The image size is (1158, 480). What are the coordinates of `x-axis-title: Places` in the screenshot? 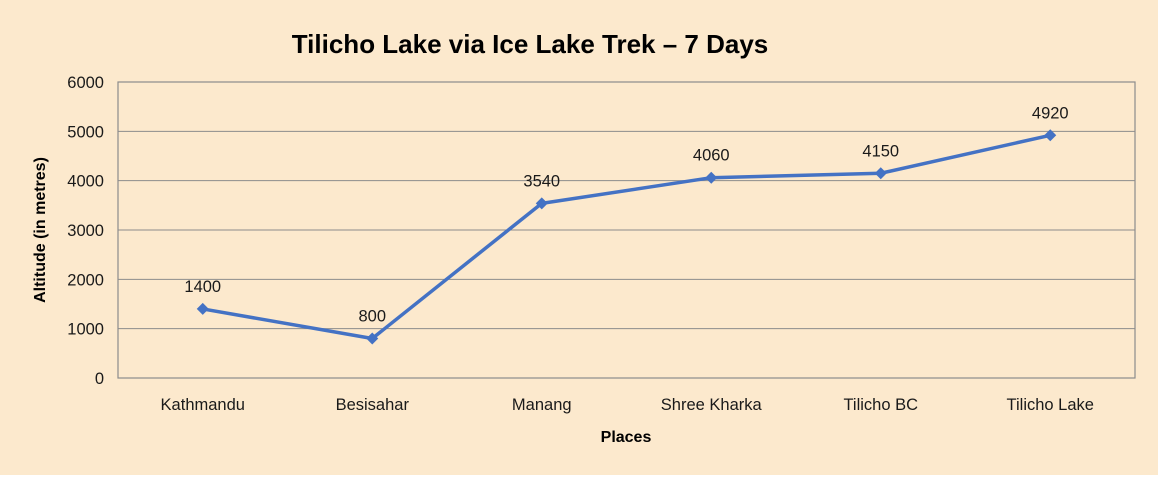 It's located at (626, 437).